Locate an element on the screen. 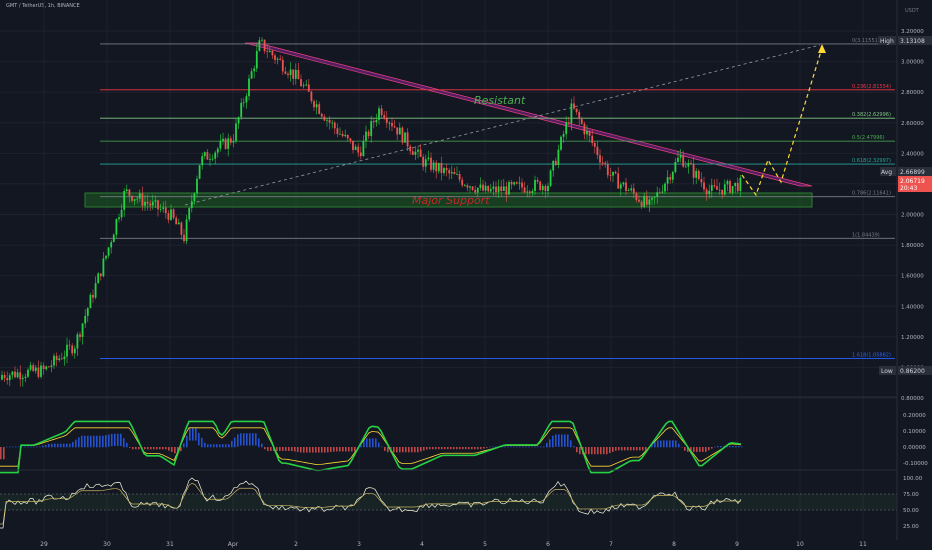 The width and height of the screenshot is (932, 550). rsi-line is located at coordinates (371, 503).